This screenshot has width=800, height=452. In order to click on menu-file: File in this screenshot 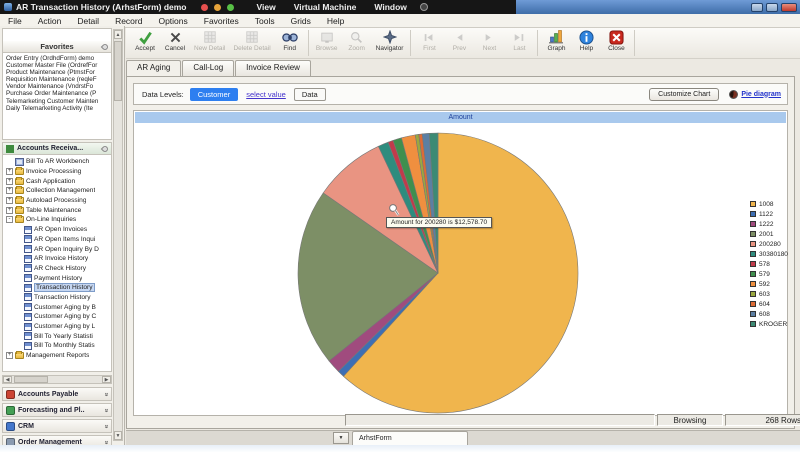, I will do `click(15, 20)`.